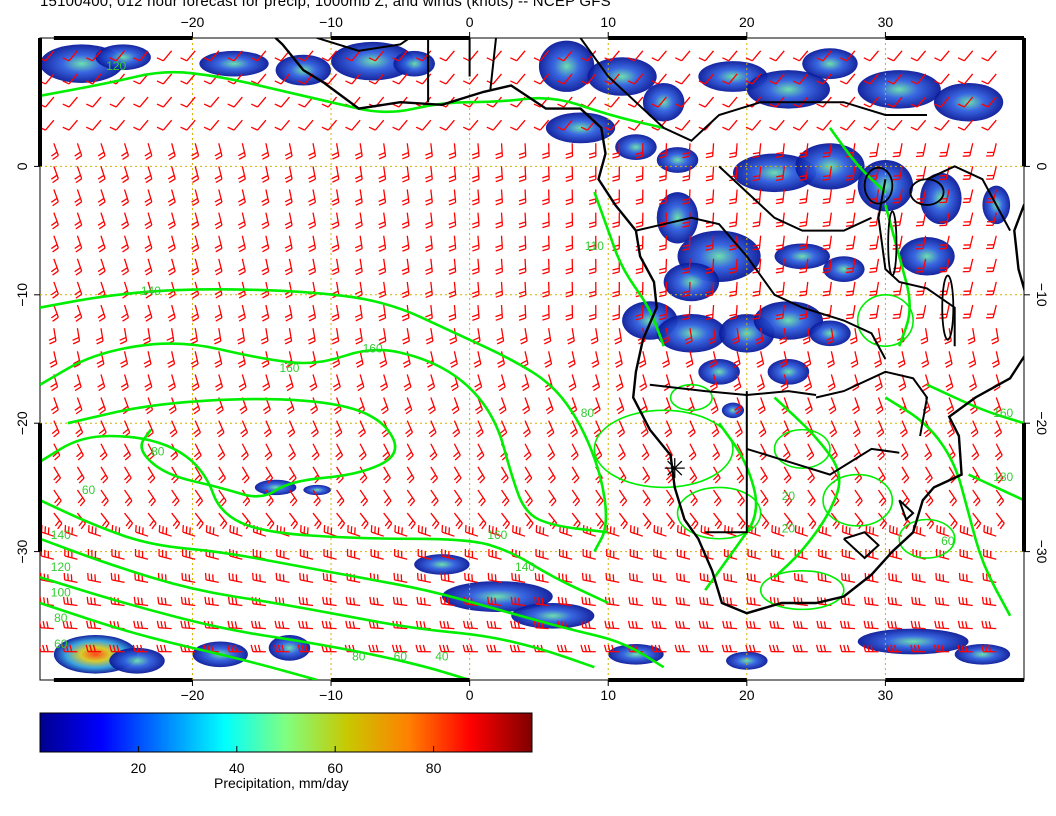 This screenshot has height=816, width=1056. Describe the element at coordinates (470, 695) in the screenshot. I see `lon-label-bottom: 0` at that location.